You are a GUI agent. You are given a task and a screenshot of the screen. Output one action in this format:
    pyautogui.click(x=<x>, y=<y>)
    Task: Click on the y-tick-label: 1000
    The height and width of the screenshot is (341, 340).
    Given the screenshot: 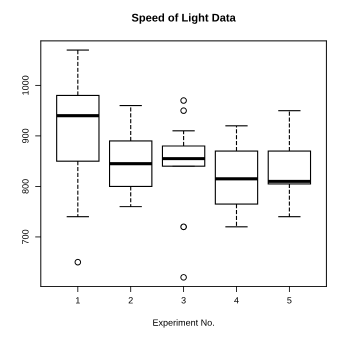 What is the action you would take?
    pyautogui.click(x=25, y=85)
    